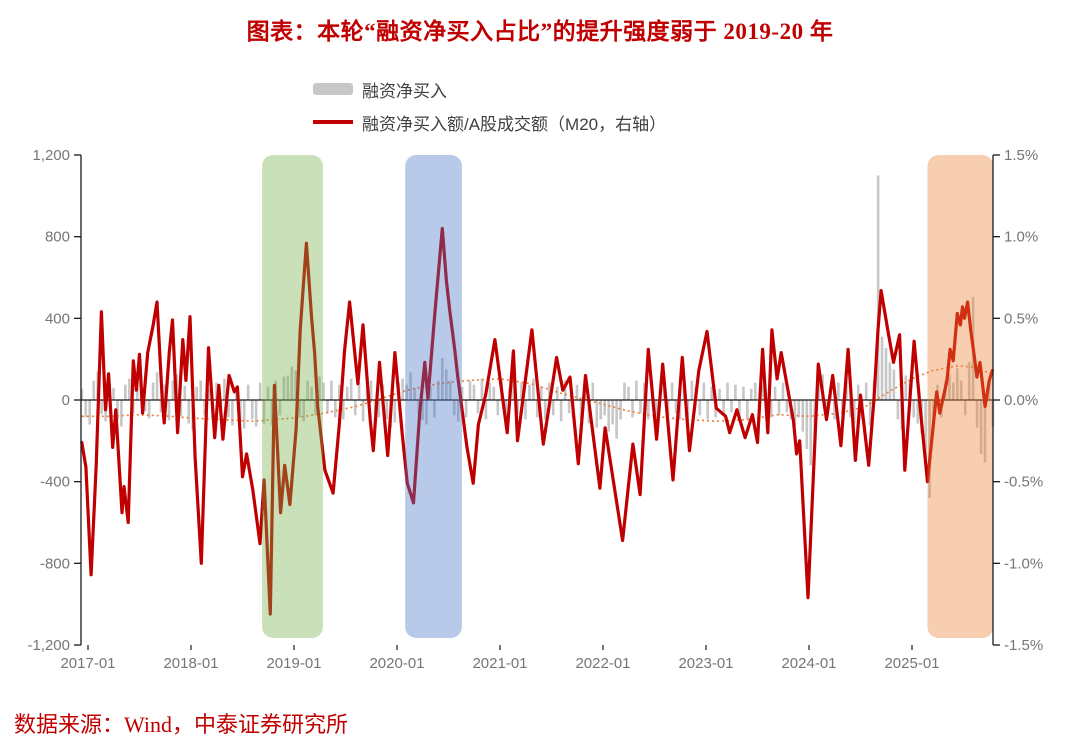  I want to click on axis-tick-label: -0.5%, so click(1023, 482).